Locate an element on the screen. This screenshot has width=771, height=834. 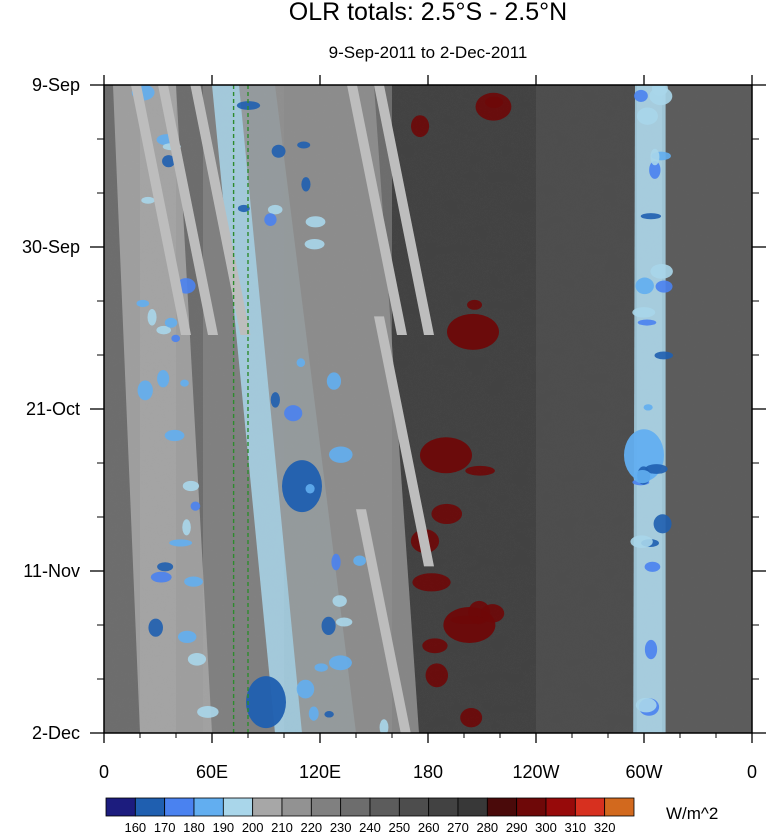
colorbar-tick-label: 310 is located at coordinates (575, 827).